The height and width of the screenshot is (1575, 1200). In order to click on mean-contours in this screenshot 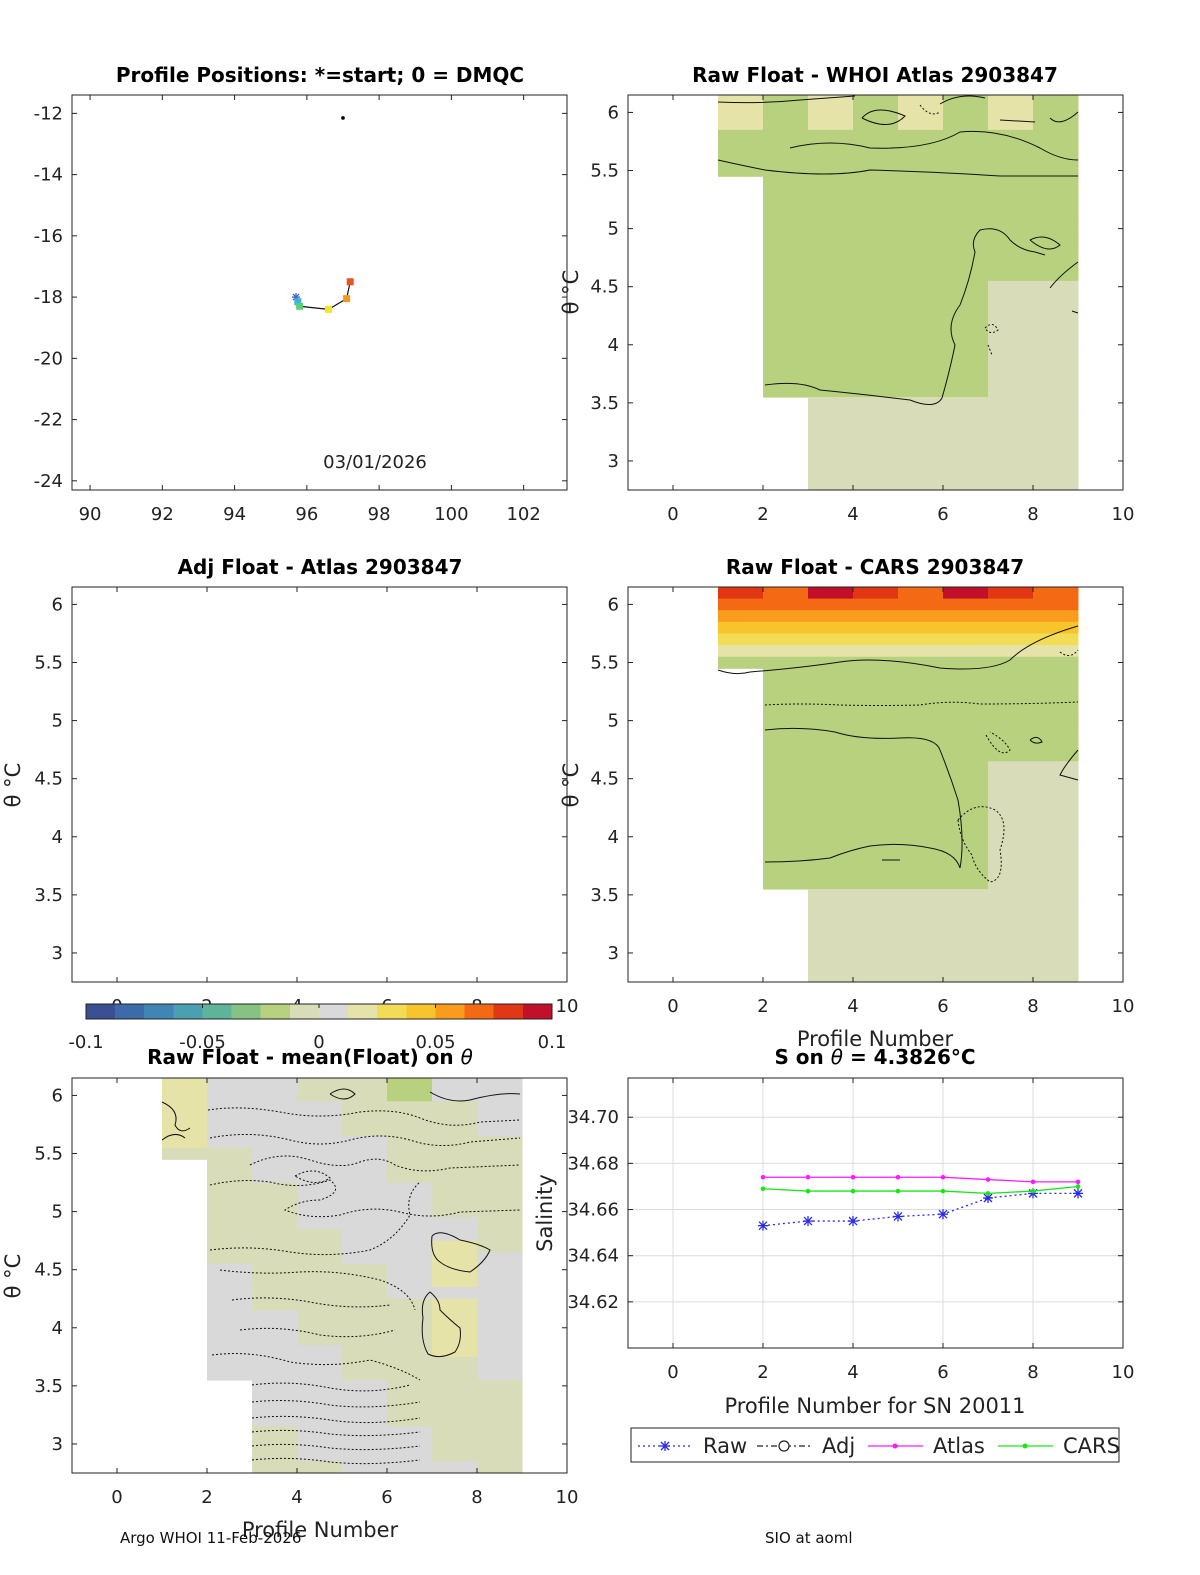, I will do `click(341, 1276)`.